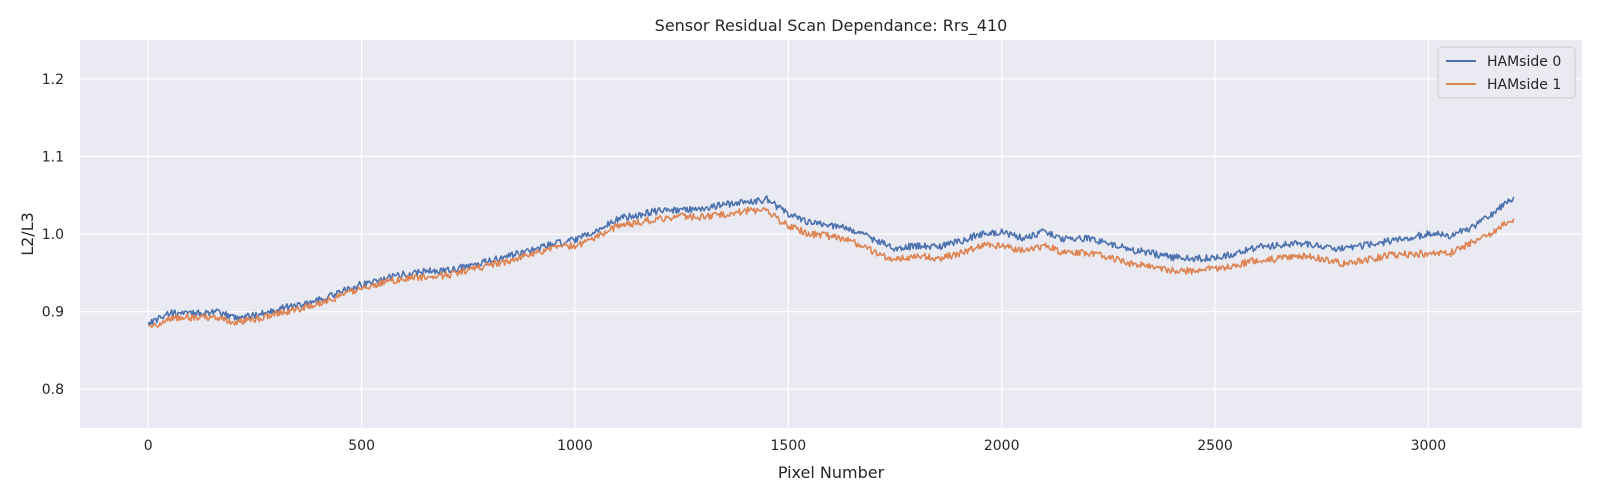  I want to click on legend-box, so click(1506, 72).